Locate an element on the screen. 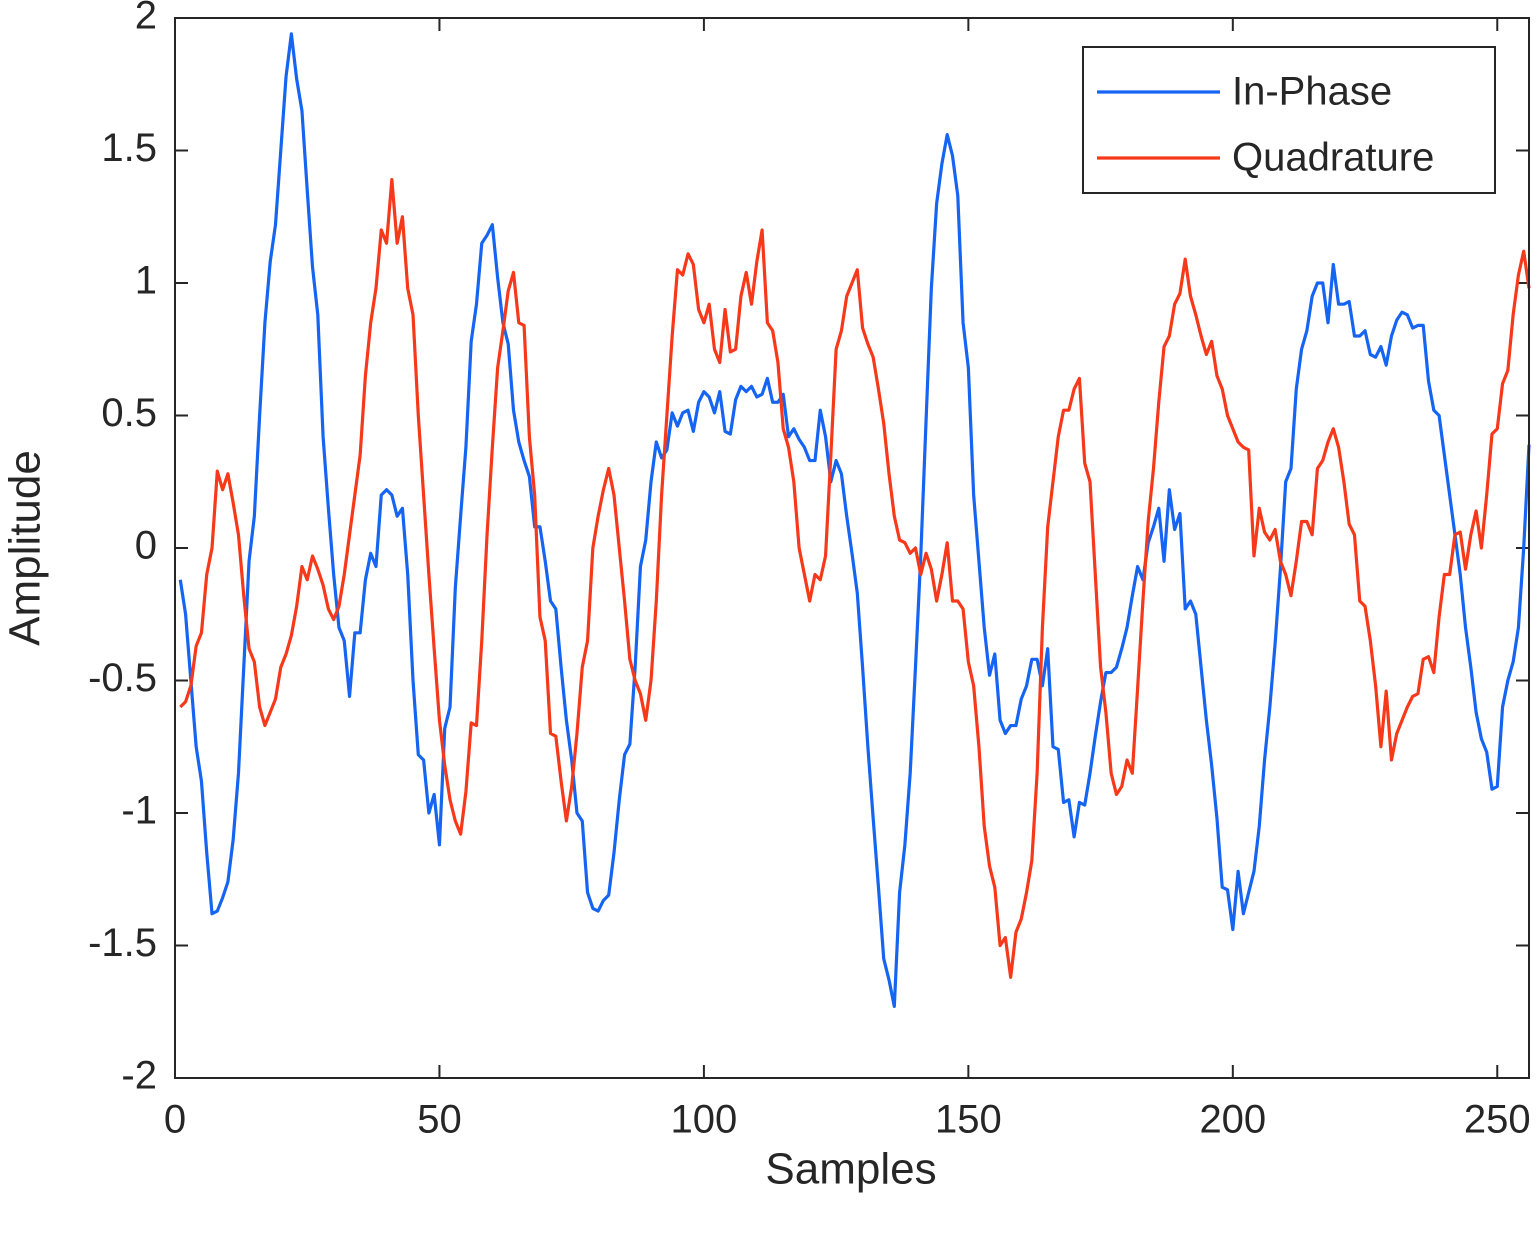 Image resolution: width=1539 pixels, height=1233 pixels. x-tick-label: 200 is located at coordinates (1232, 1120).